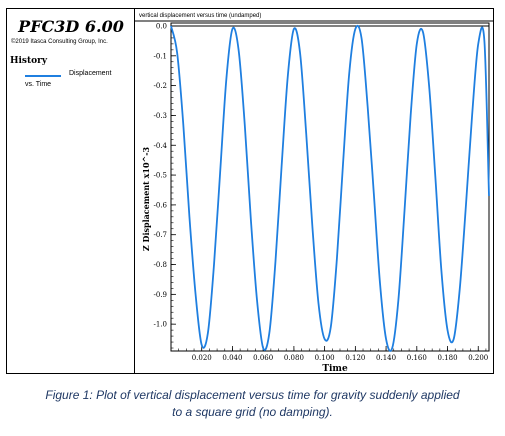  Describe the element at coordinates (90, 73) in the screenshot. I see `legend-label: Displacement` at that location.